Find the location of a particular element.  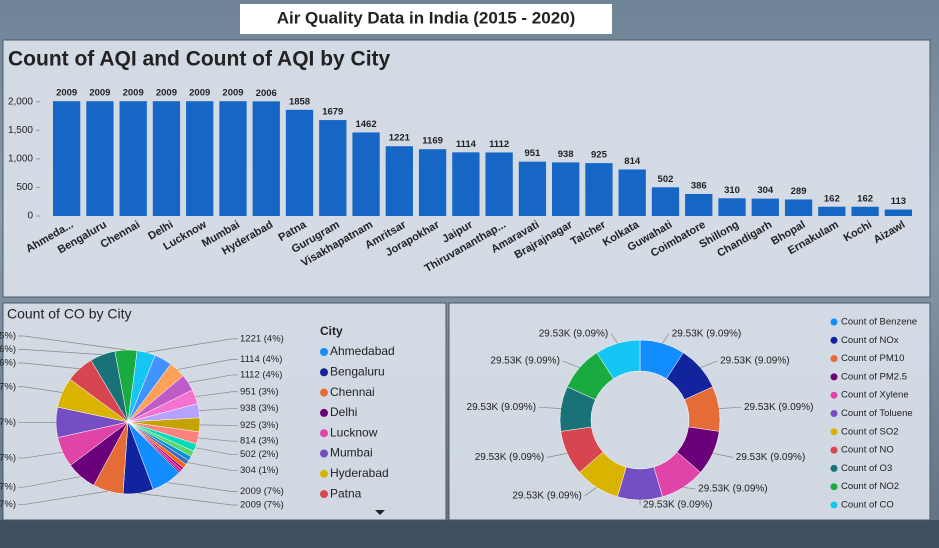

data-label: 951 (3%) is located at coordinates (259, 391).